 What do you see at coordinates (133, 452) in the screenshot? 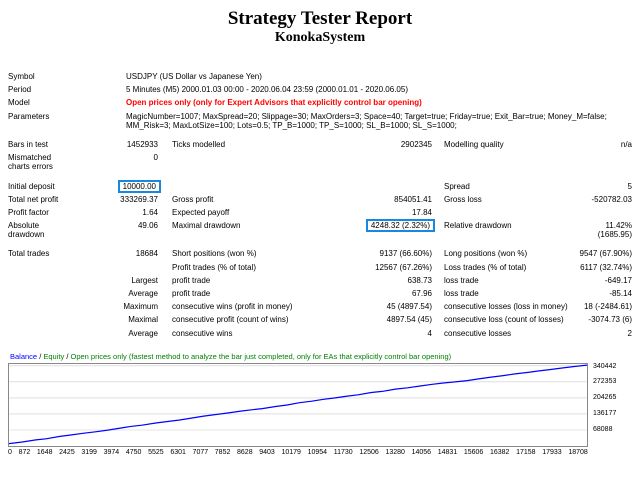
I see `x-axis-label: 4750` at bounding box center [133, 452].